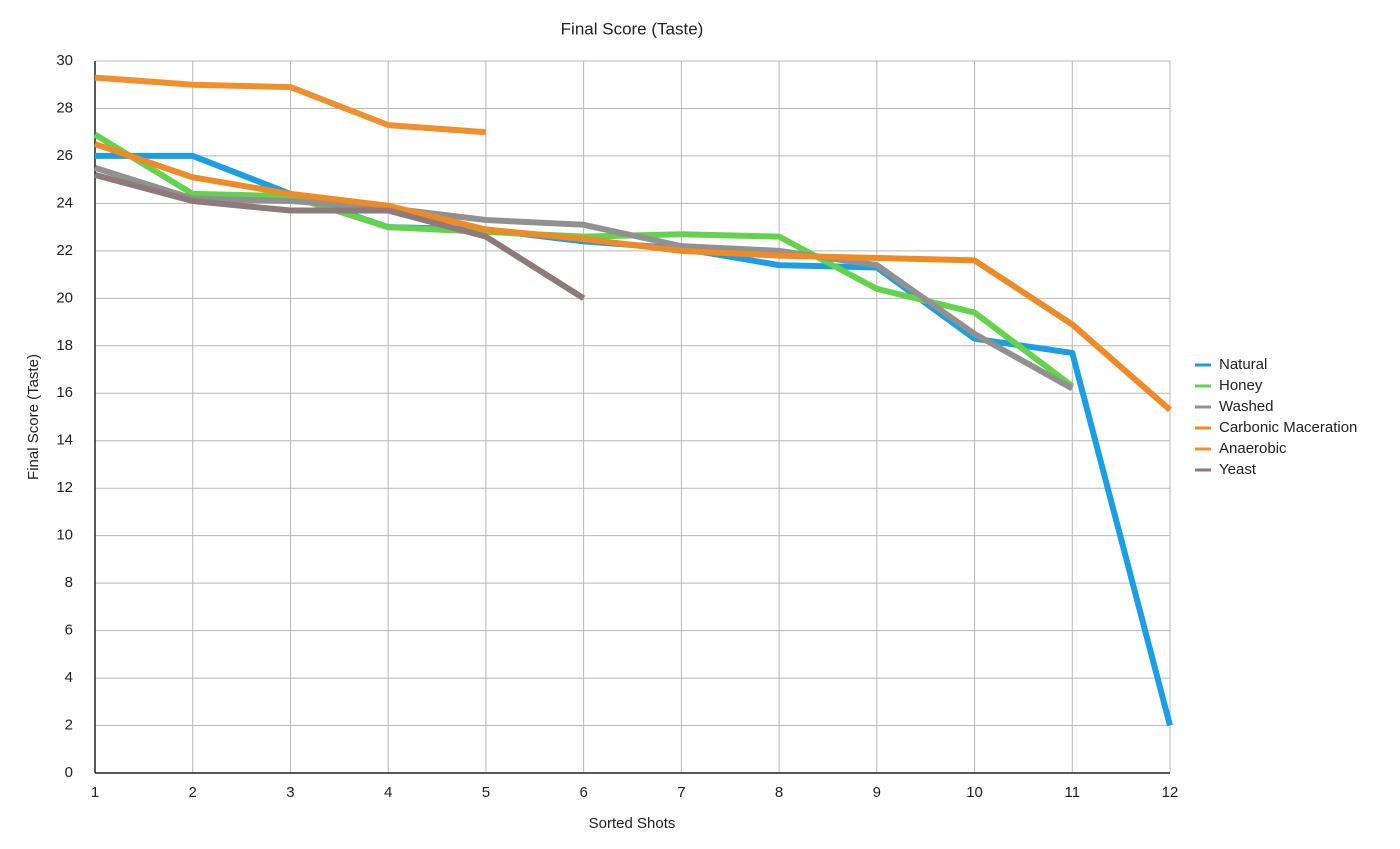 This screenshot has width=1400, height=849. Describe the element at coordinates (290, 792) in the screenshot. I see `x-tick-label: 3` at that location.